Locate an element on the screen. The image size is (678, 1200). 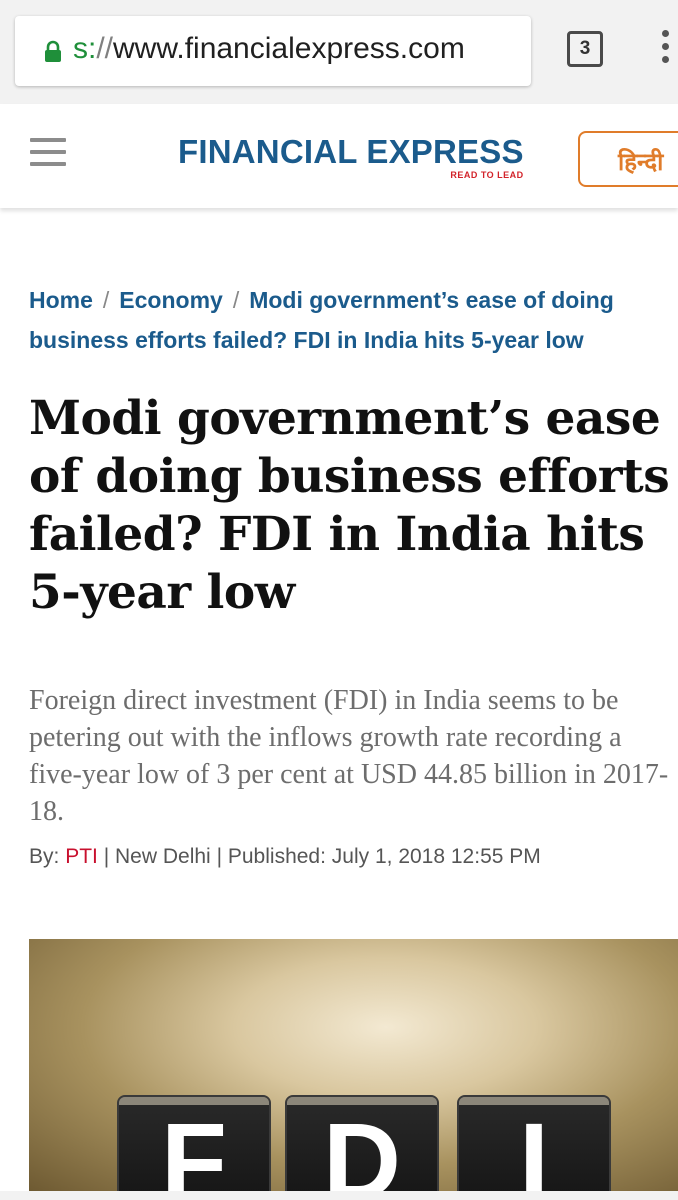
fdi-block-i: I is located at coordinates (534, 1144).